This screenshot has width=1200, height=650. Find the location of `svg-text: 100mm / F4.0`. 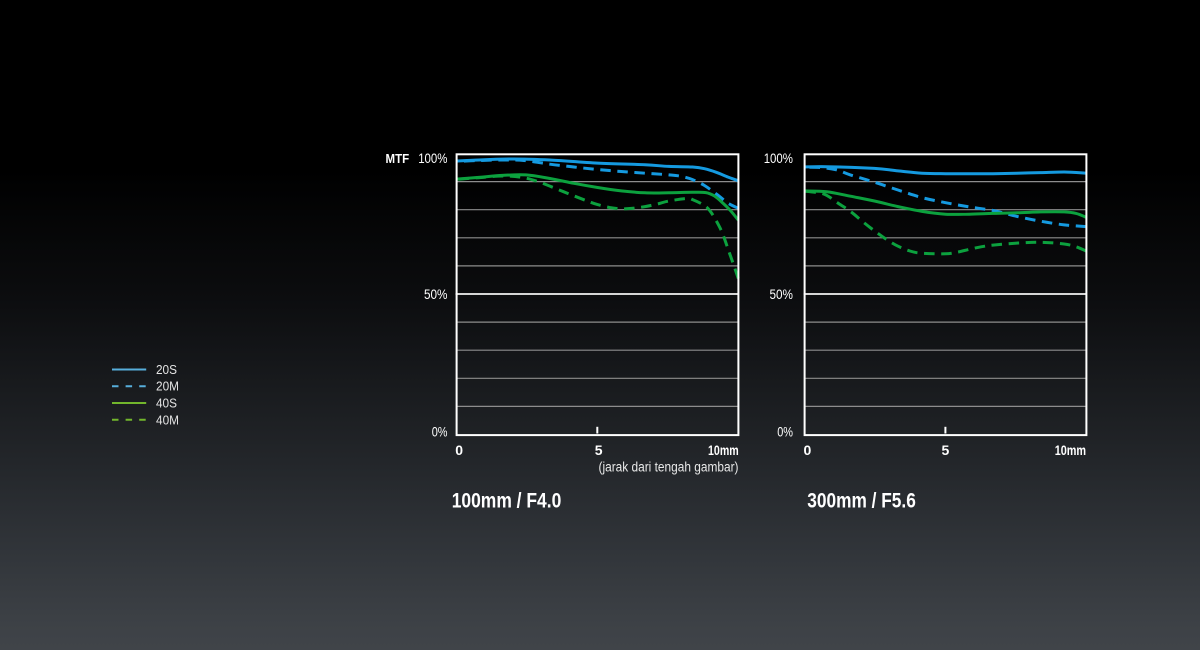

svg-text: 100mm / F4.0 is located at coordinates (507, 501).